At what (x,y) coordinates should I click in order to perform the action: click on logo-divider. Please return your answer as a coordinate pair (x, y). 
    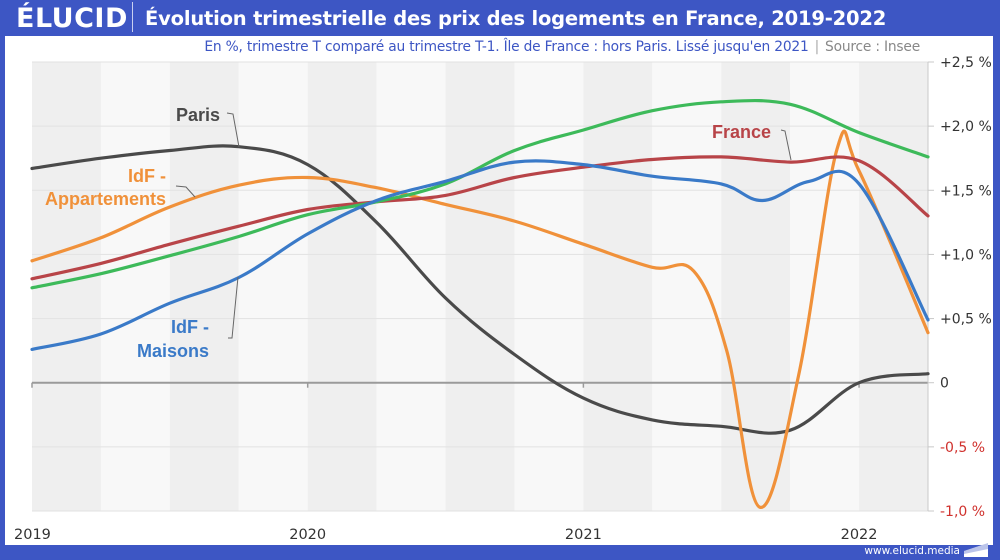
    Looking at the image, I should click on (132, 17).